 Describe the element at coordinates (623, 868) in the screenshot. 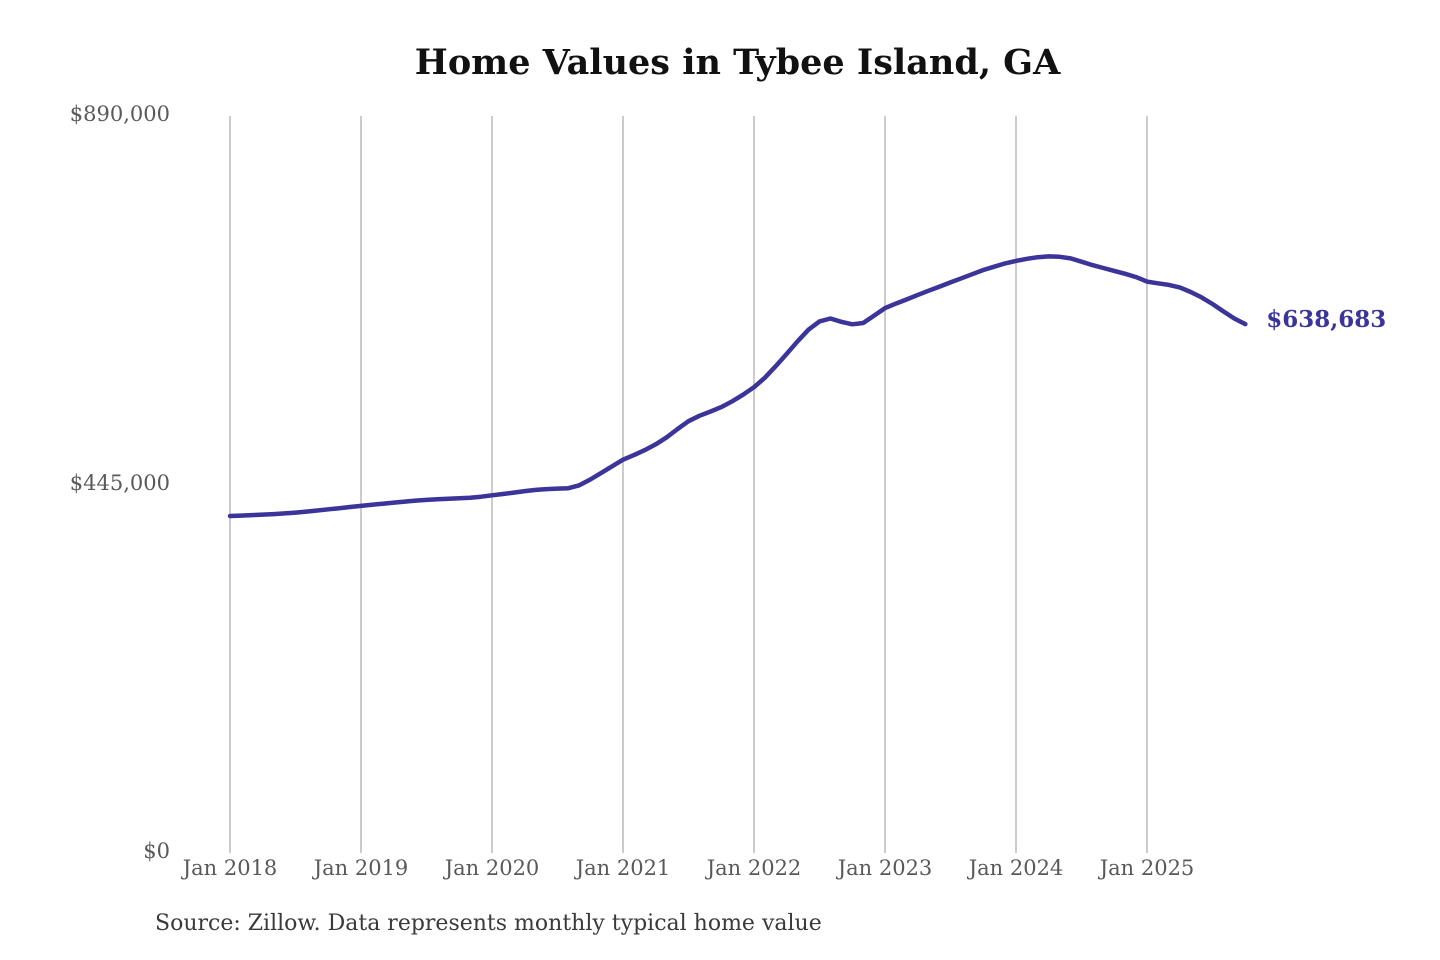

I see `x-axis-tick-label: Jan 2021` at that location.